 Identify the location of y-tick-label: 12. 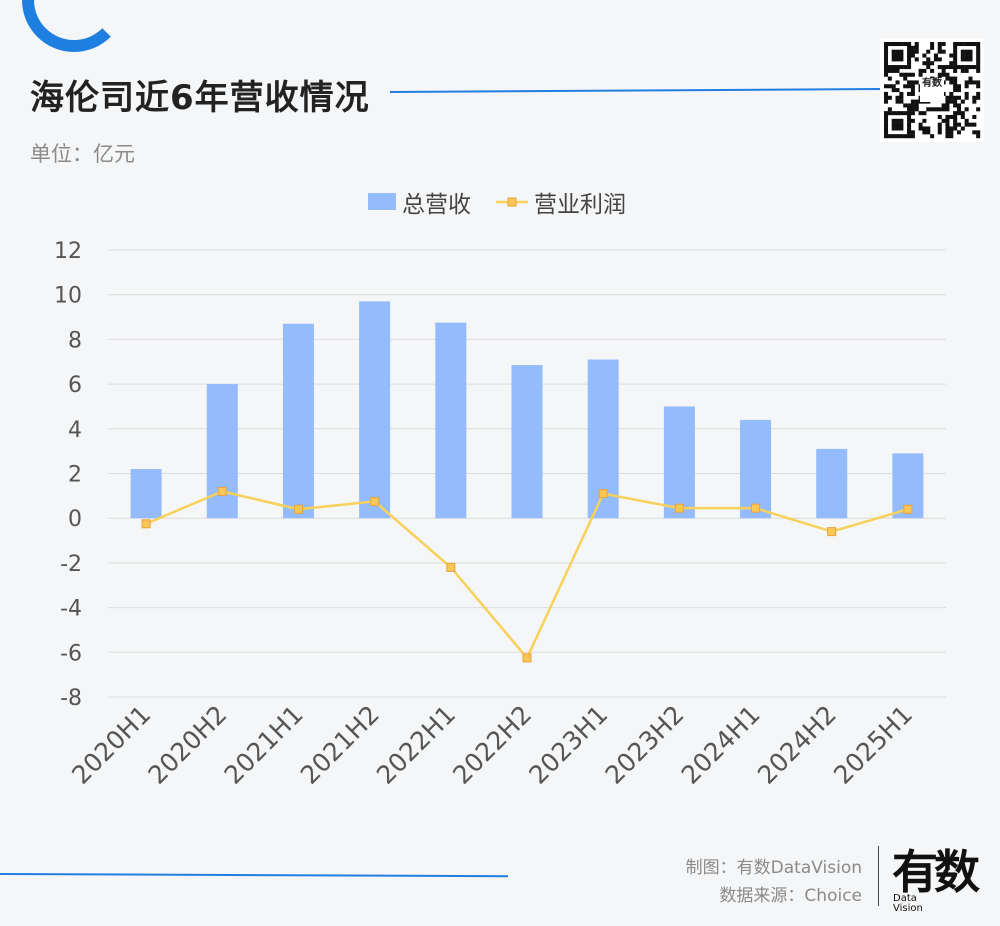
(68, 251).